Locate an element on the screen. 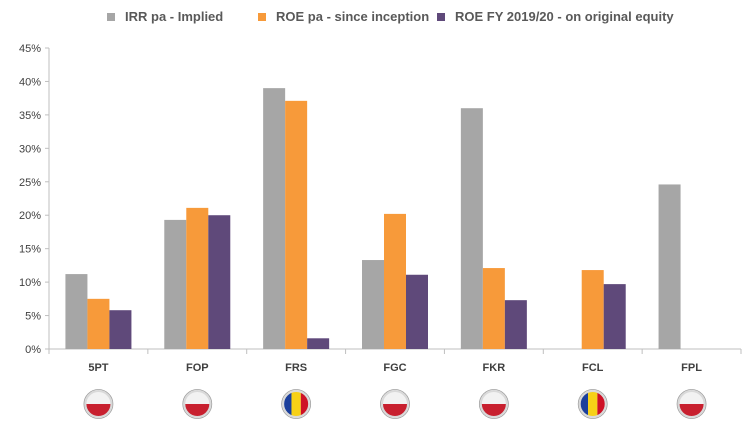 The image size is (750, 431). y-tick-label: 20% is located at coordinates (30, 216).